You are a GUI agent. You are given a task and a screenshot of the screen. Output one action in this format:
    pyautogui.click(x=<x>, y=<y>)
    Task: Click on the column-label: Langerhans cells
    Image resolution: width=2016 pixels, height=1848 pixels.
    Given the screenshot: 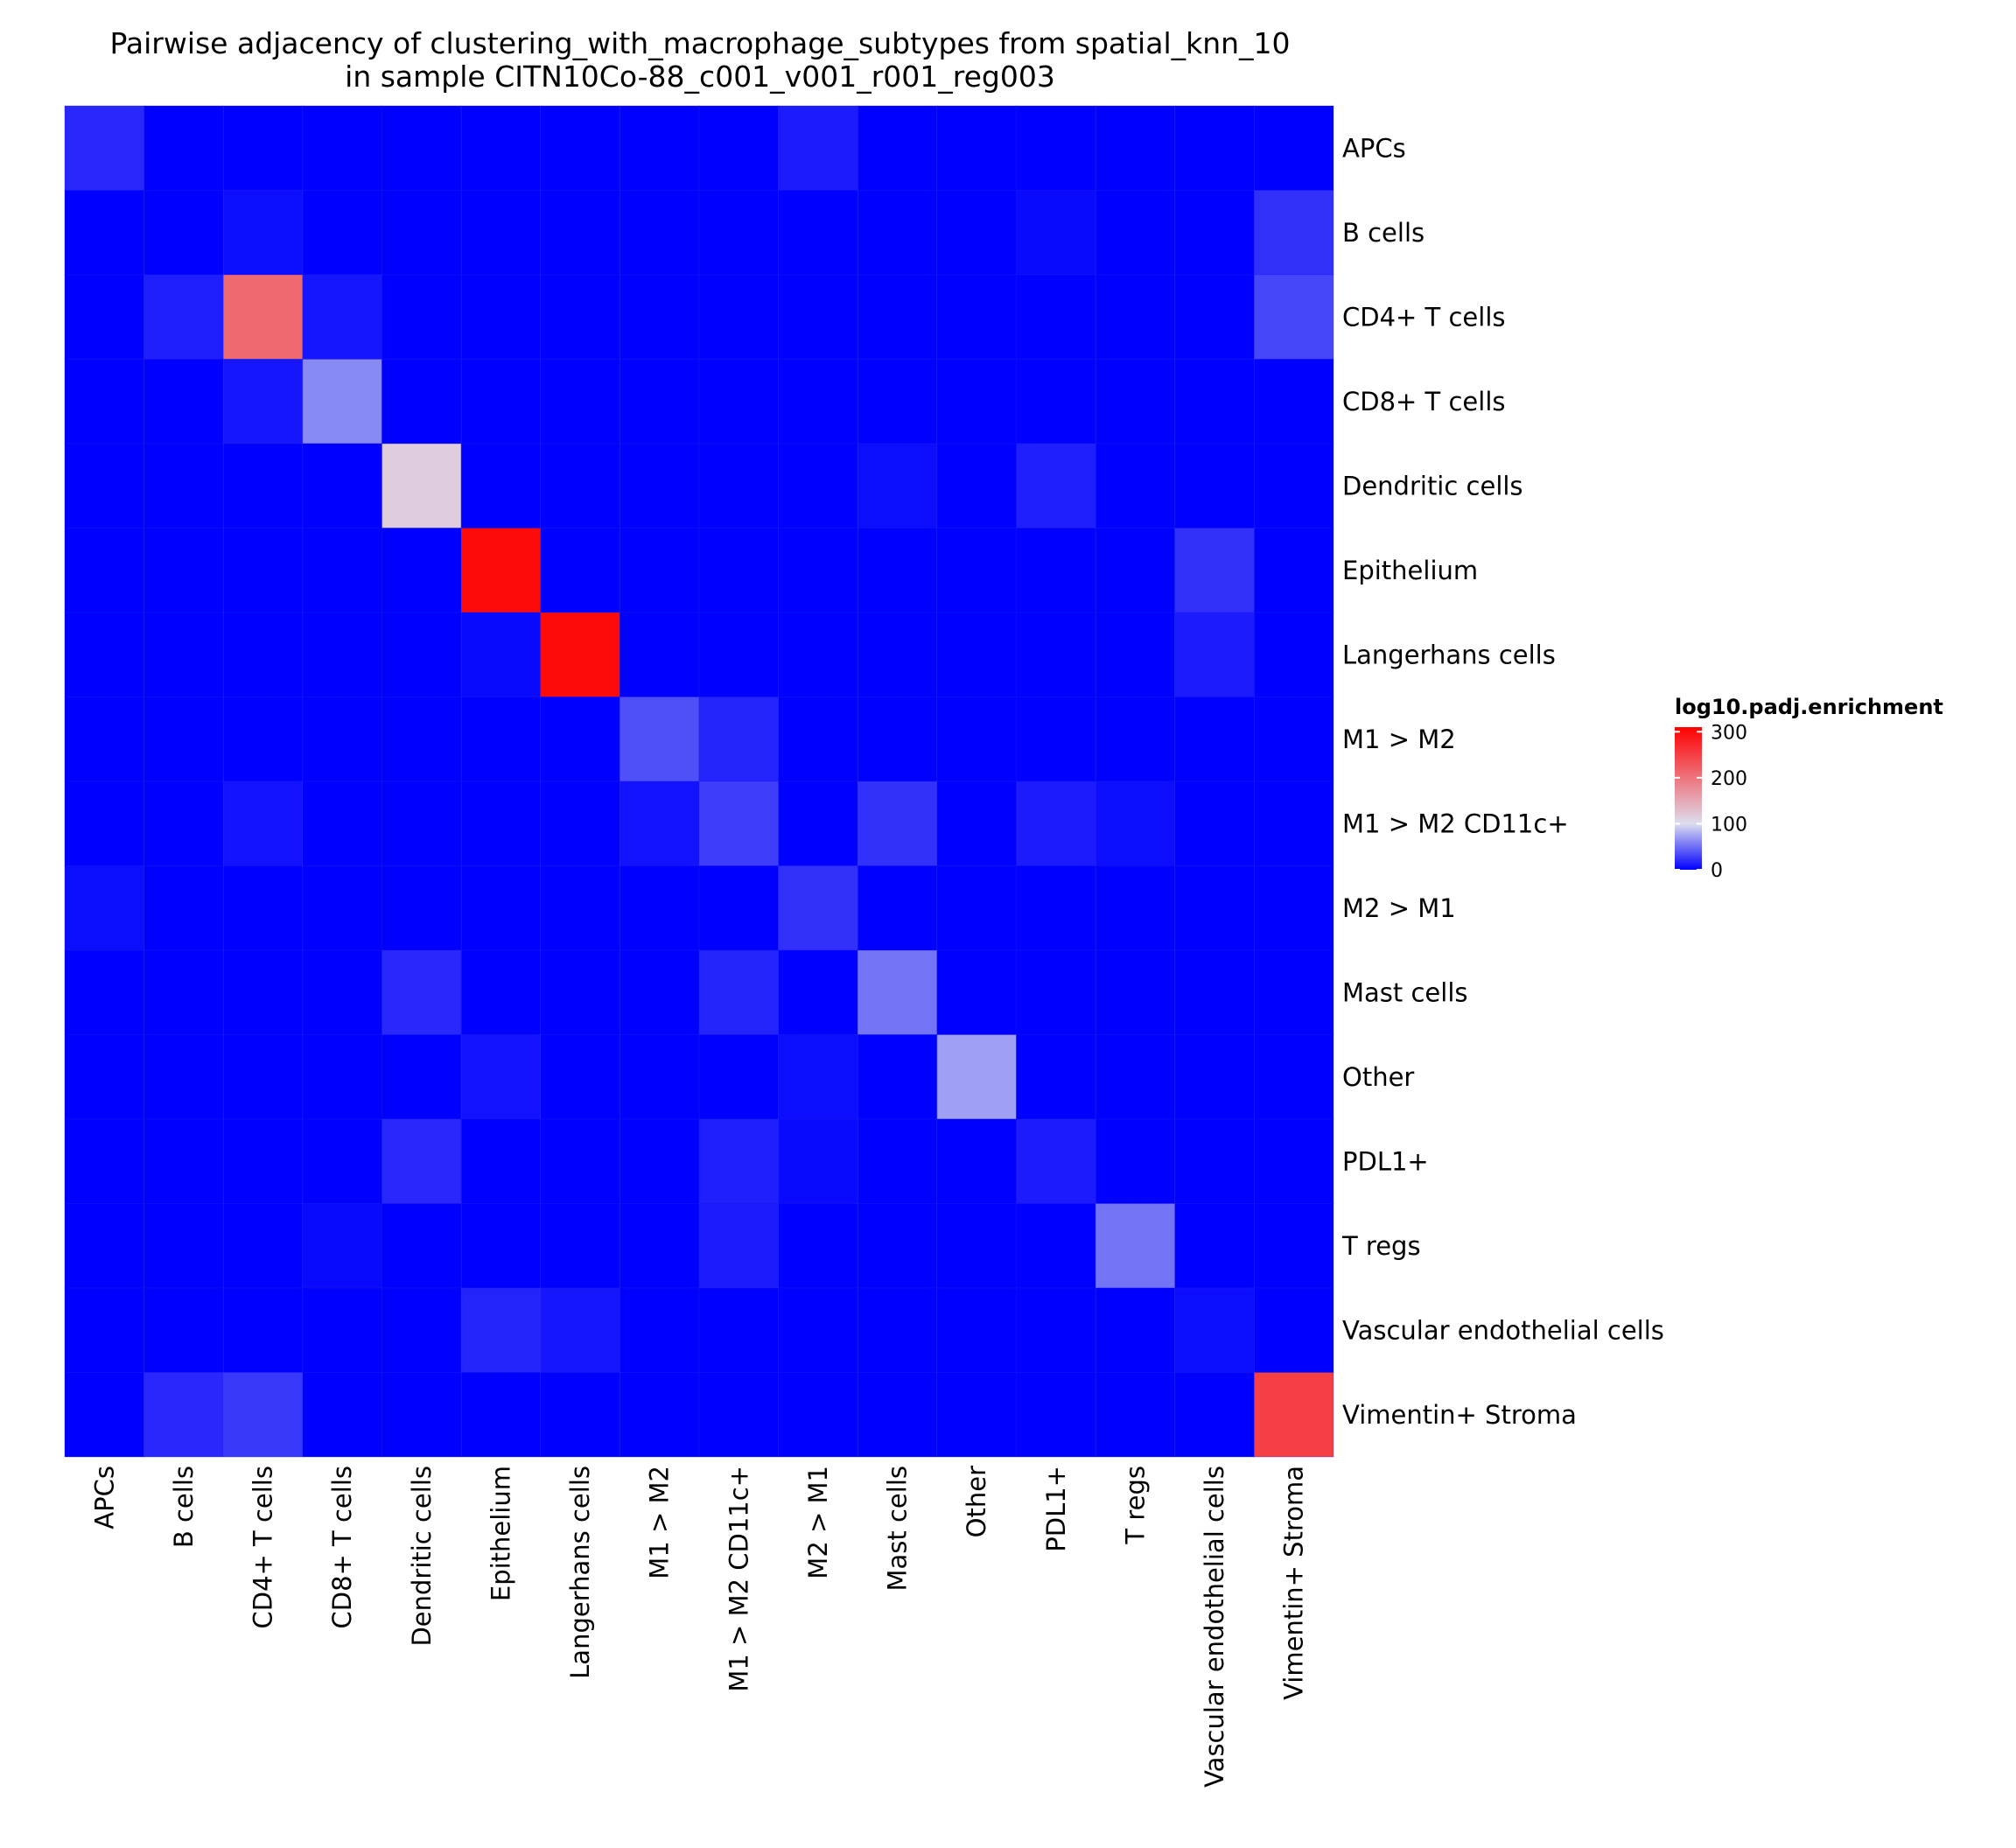 What is the action you would take?
    pyautogui.click(x=580, y=1572)
    